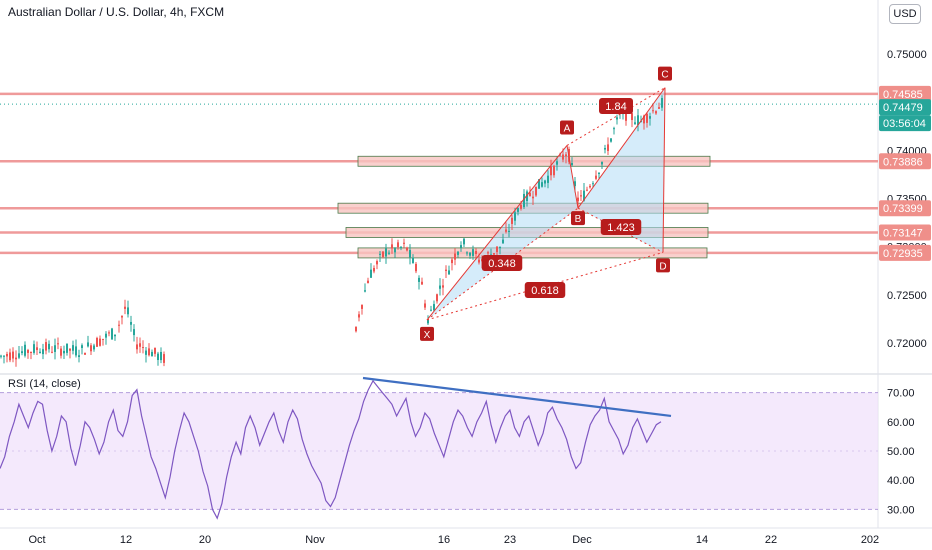 Image resolution: width=932 pixels, height=550 pixels. Describe the element at coordinates (903, 95) in the screenshot. I see `price-label: 0.74585` at that location.